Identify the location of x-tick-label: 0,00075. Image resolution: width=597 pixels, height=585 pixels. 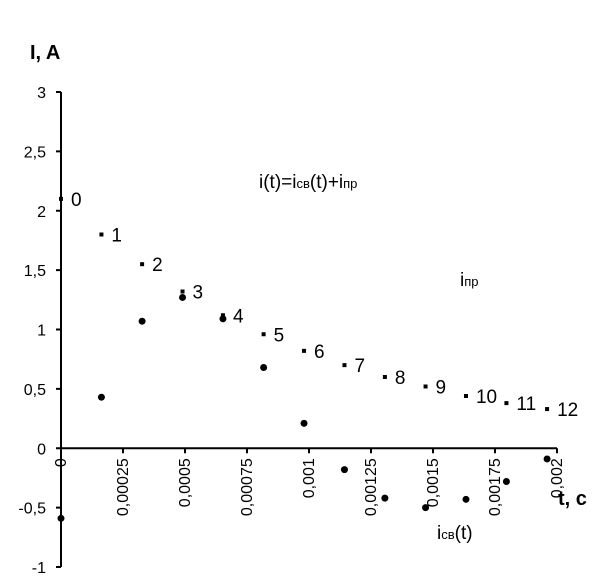
(247, 487).